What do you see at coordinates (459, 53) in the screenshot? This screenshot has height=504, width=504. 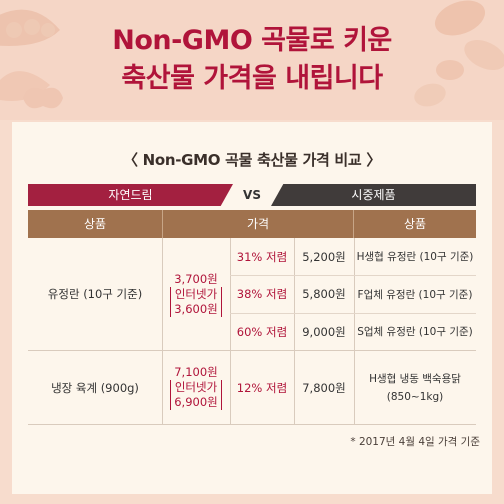 I see `seeds-icon` at bounding box center [459, 53].